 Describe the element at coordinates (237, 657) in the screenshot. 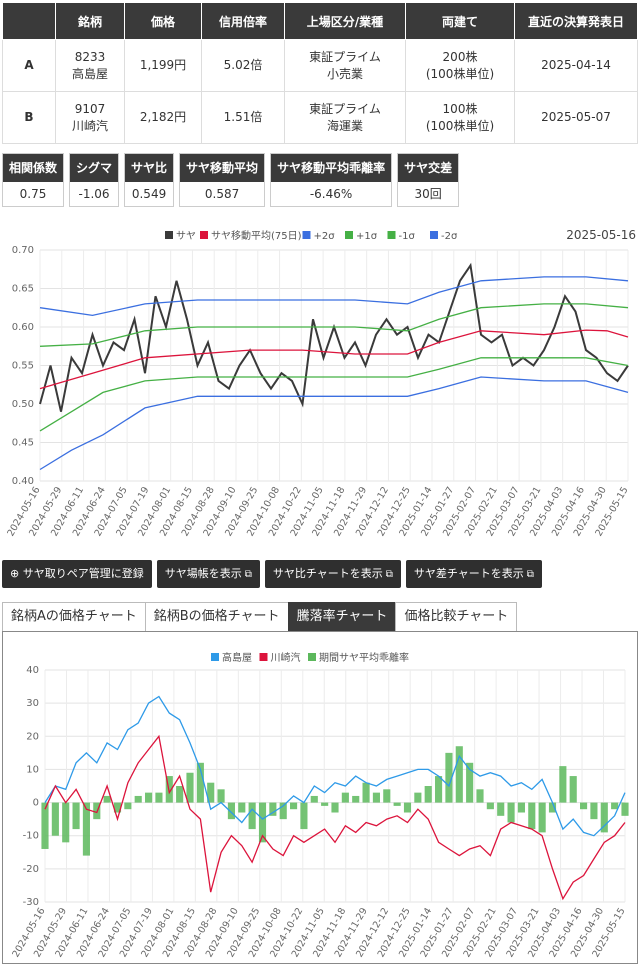

I see `legend-label: 高島屋` at that location.